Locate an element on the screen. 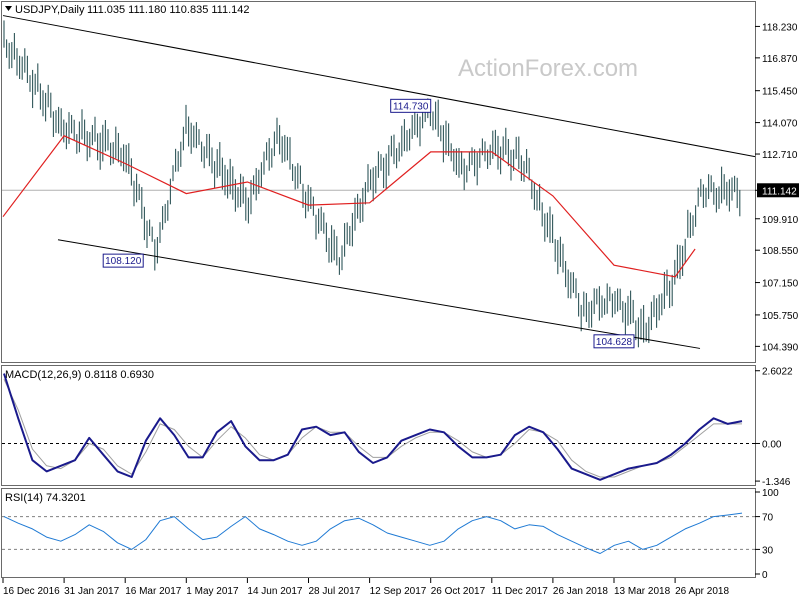 The image size is (800, 600). x-tick-label: 16 Dec 2016 is located at coordinates (31, 591).